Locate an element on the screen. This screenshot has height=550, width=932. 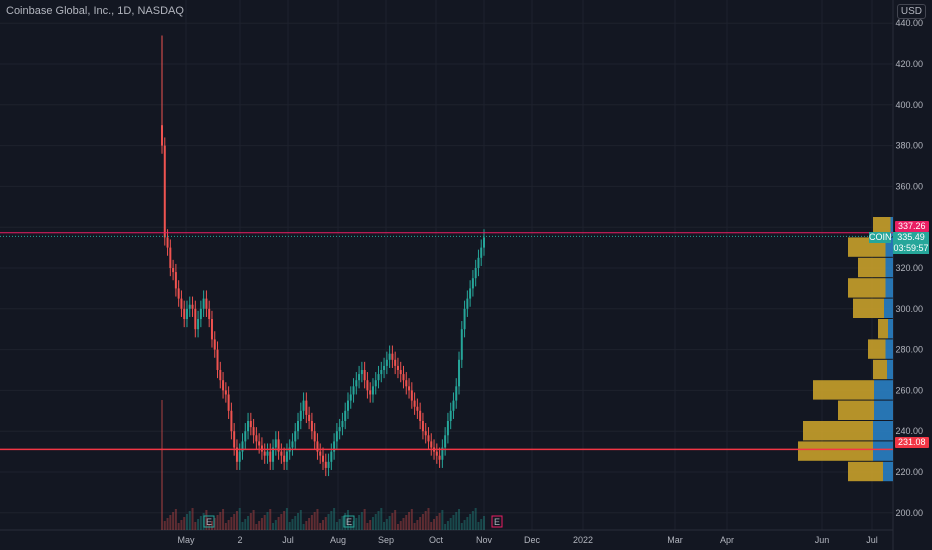
x-tick-label: Mar is located at coordinates (675, 540).